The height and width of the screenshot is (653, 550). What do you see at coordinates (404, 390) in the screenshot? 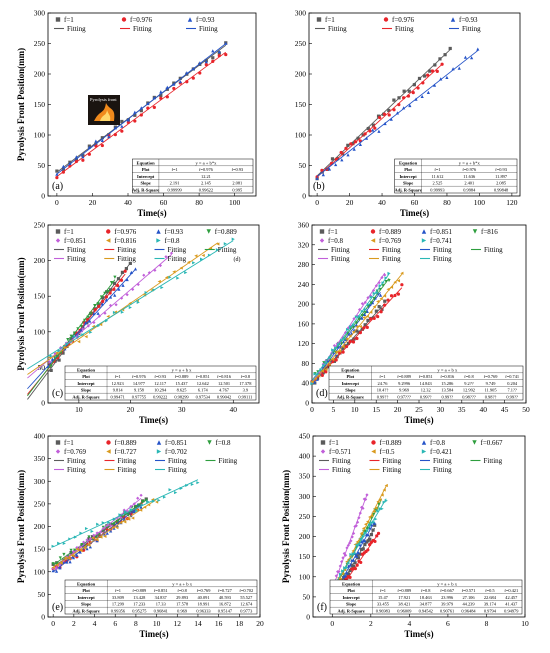
I see `table-cell: 9.969` at bounding box center [404, 390].